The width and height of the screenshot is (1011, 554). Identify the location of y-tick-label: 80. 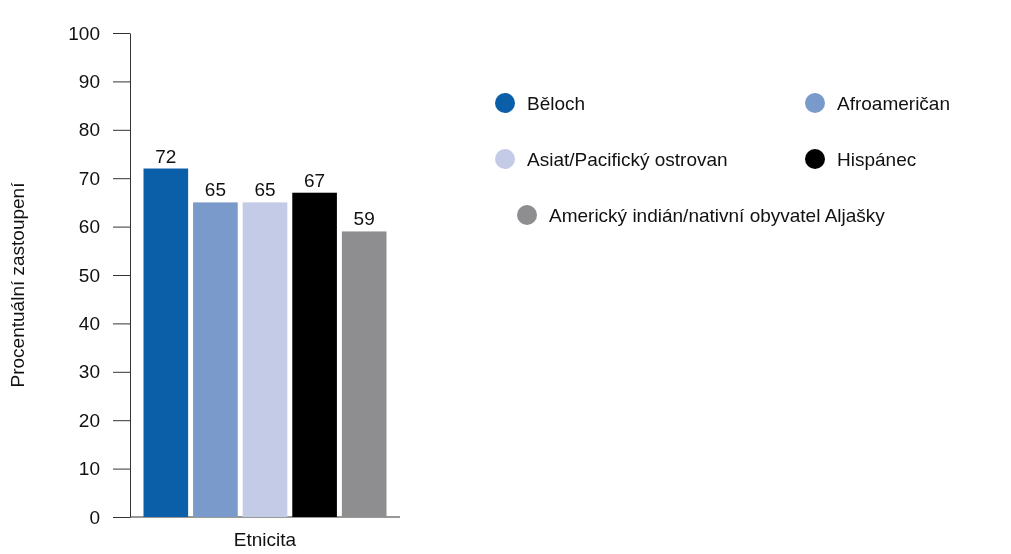
(89, 130).